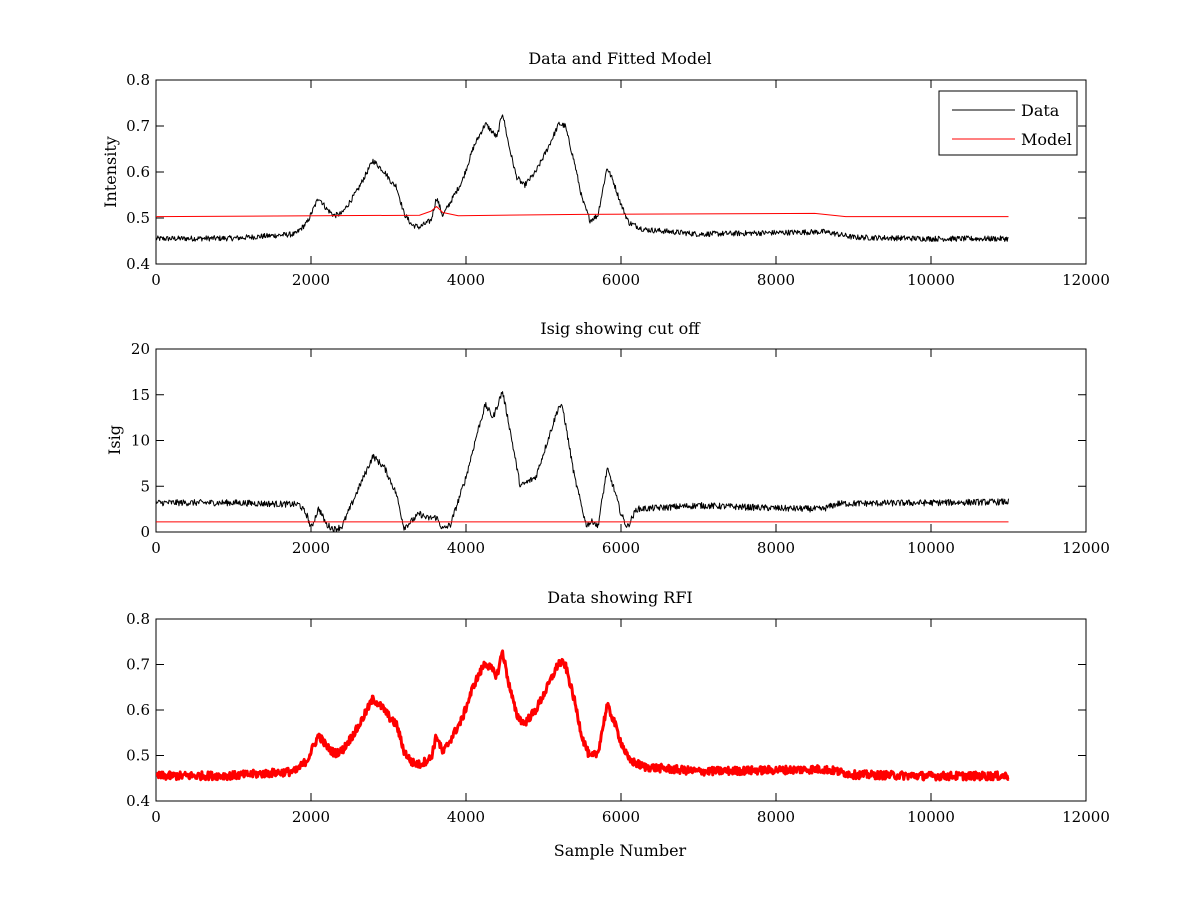 The height and width of the screenshot is (900, 1200). Describe the element at coordinates (1040, 110) in the screenshot. I see `legend-data-label: Data` at that location.